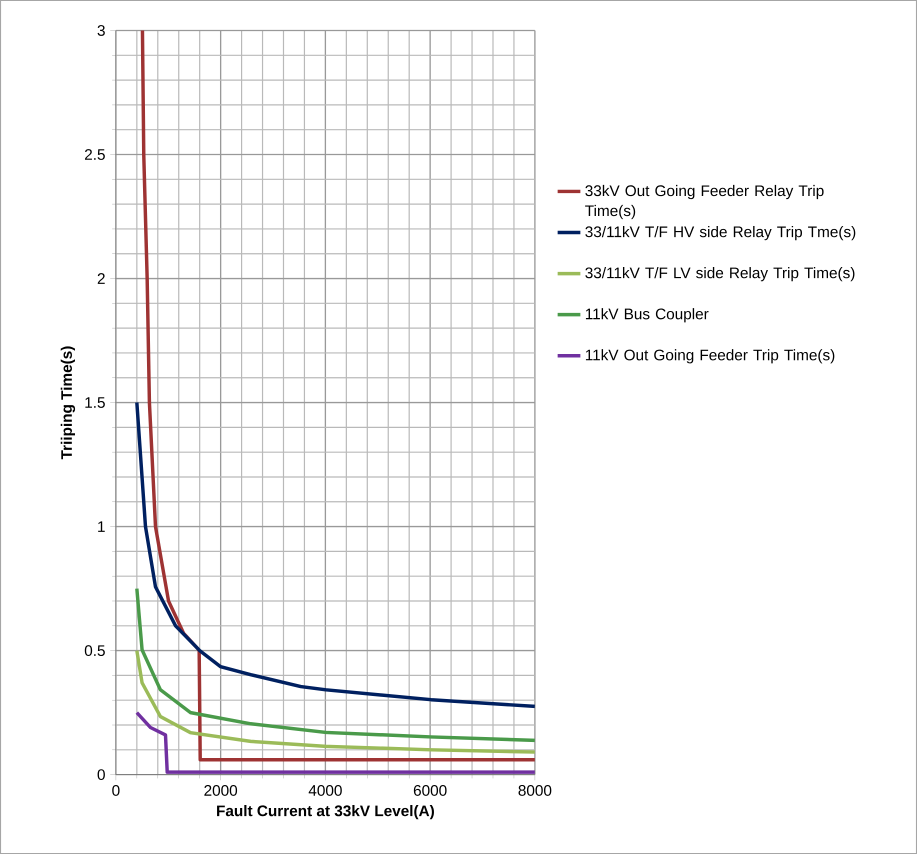 The width and height of the screenshot is (917, 854). What do you see at coordinates (101, 526) in the screenshot?
I see `y-tick-label: 1` at bounding box center [101, 526].